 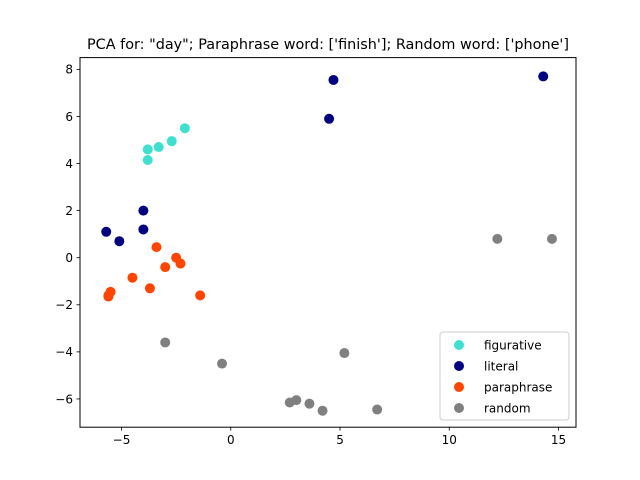 What do you see at coordinates (513, 345) in the screenshot?
I see `legend-label-figurative: figurative` at bounding box center [513, 345].